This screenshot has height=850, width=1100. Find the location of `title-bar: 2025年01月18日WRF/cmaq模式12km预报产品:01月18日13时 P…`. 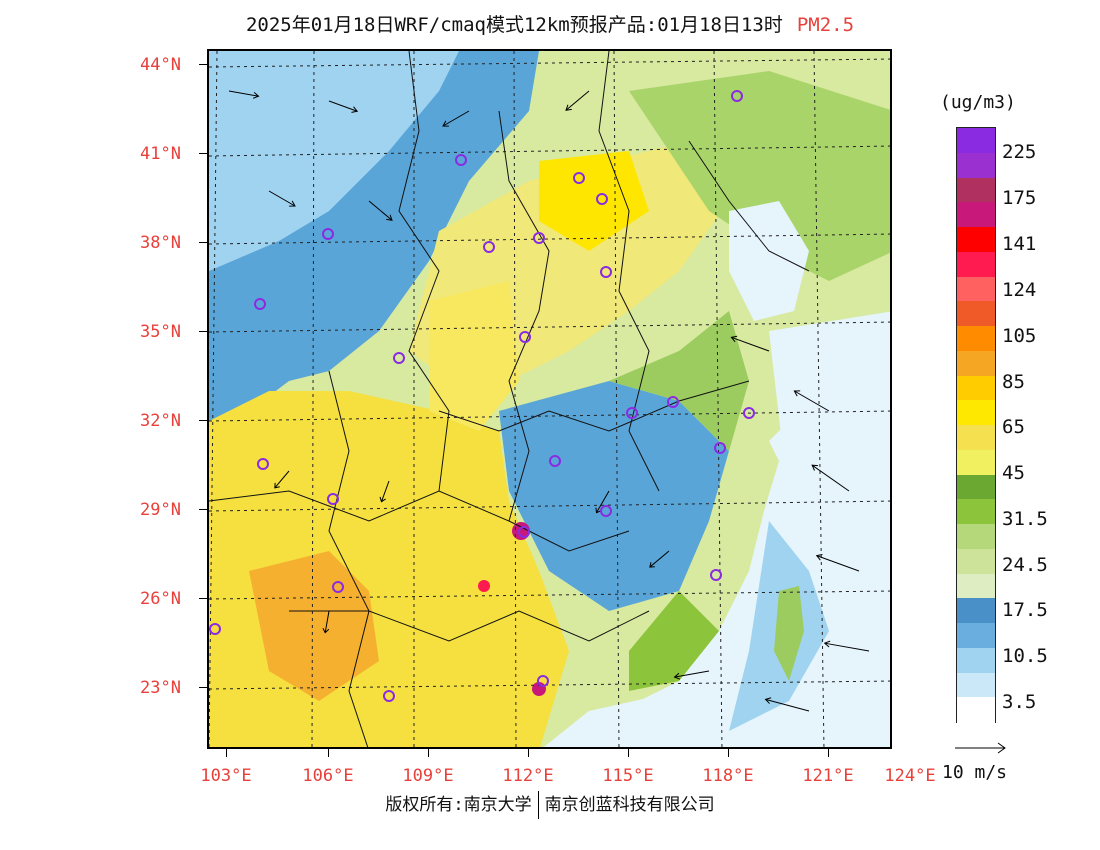

title-bar: 2025年01月18日WRF/cmaq模式12km预报产品:01月18日13时 P… is located at coordinates (550, 23).